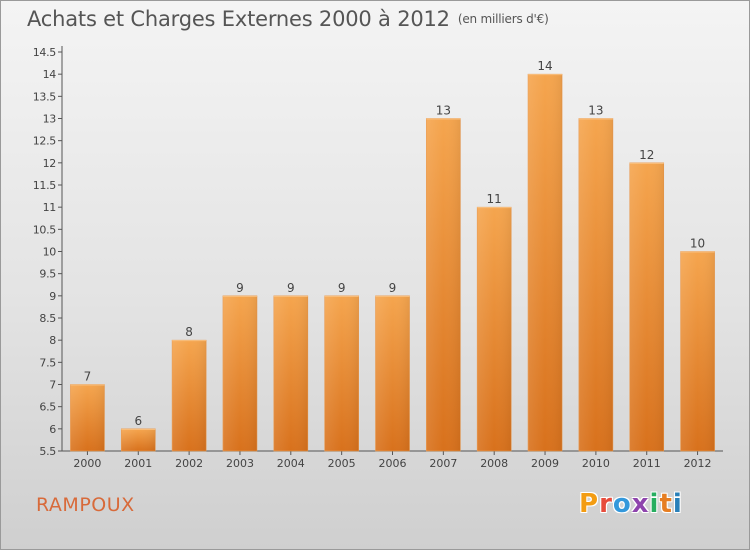 This screenshot has width=750, height=550. What do you see at coordinates (47, 274) in the screenshot?
I see `y-tick-label: 9.5` at bounding box center [47, 274].